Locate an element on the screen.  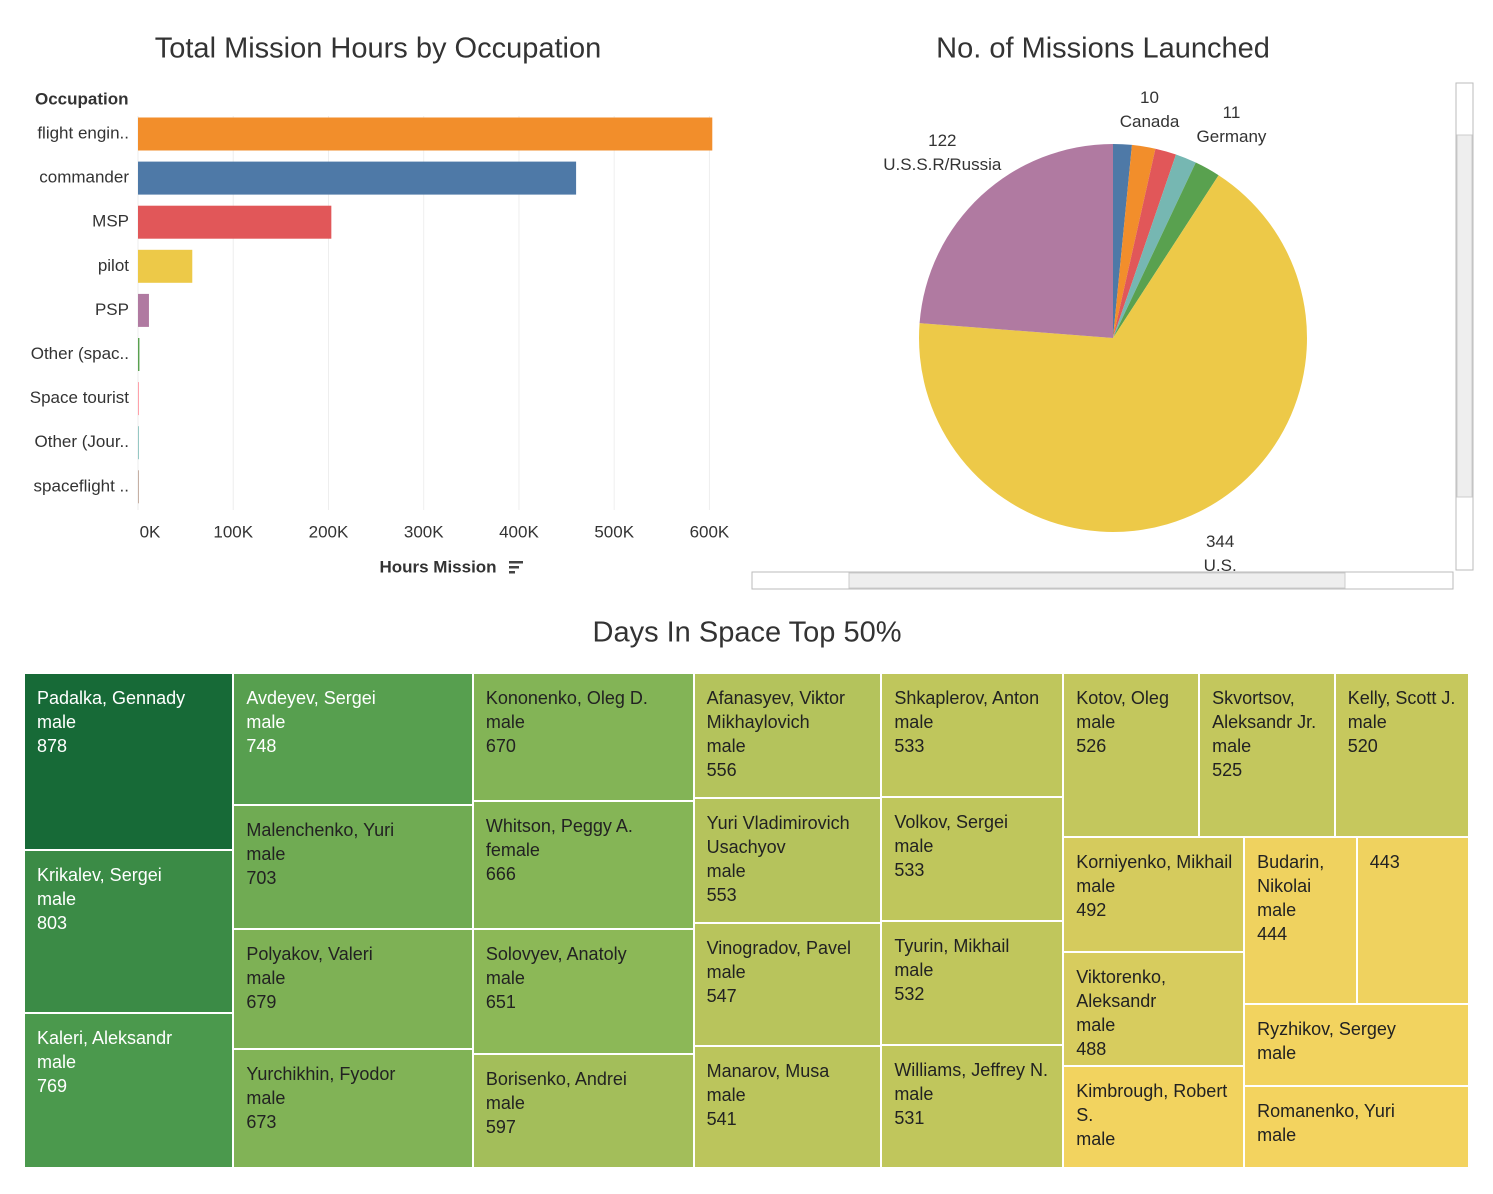
treemap-cell: Budarin, Nikolai male 444 is located at coordinates (1300, 920).